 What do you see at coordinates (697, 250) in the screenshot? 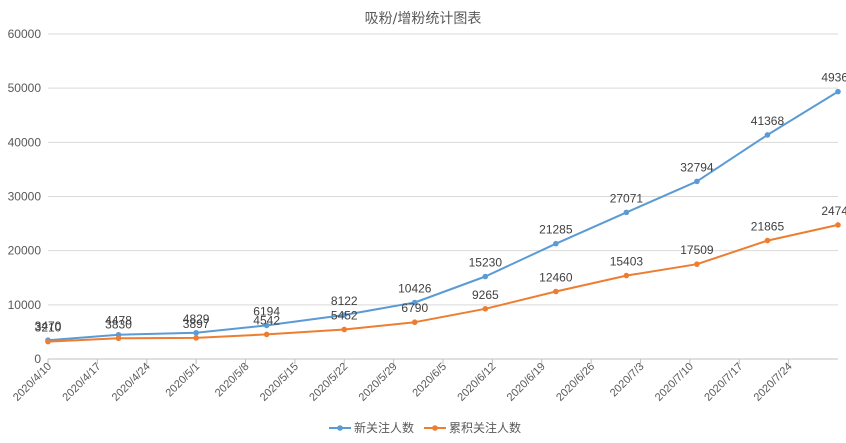
I see `data-label: 17509` at bounding box center [697, 250].